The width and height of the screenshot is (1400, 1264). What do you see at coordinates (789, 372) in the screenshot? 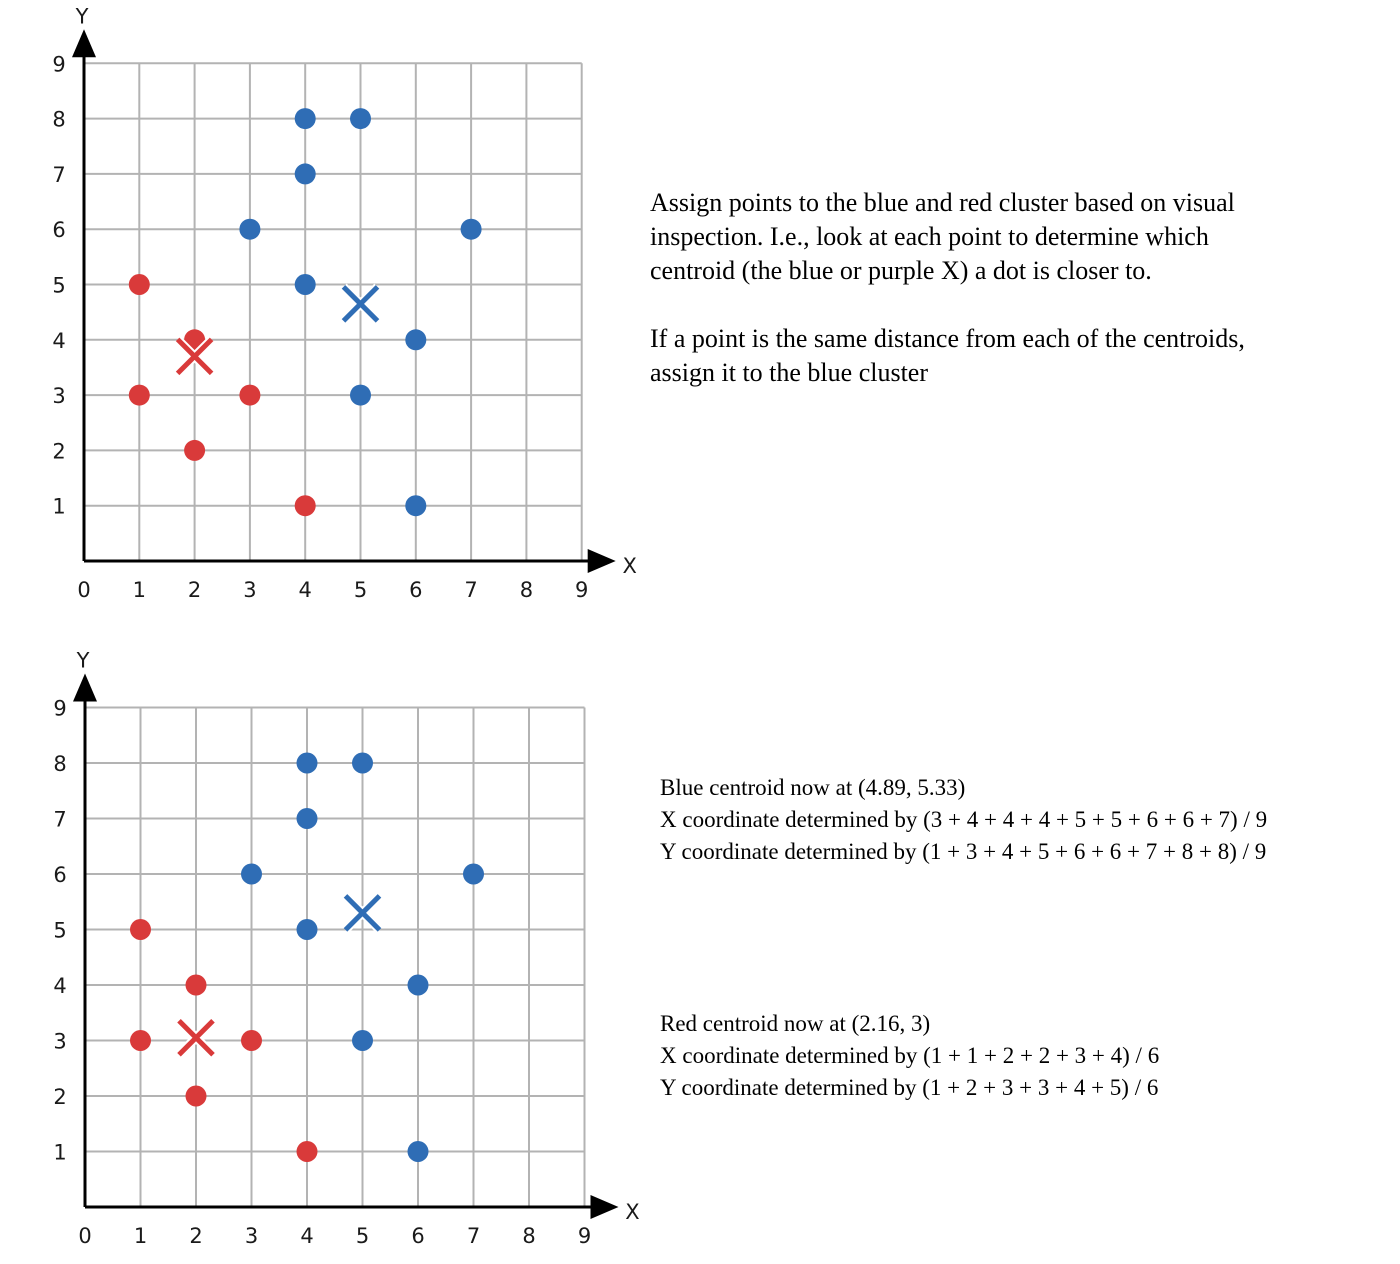
I see `instructions-line-5: assign it to the blue cluster` at bounding box center [789, 372].